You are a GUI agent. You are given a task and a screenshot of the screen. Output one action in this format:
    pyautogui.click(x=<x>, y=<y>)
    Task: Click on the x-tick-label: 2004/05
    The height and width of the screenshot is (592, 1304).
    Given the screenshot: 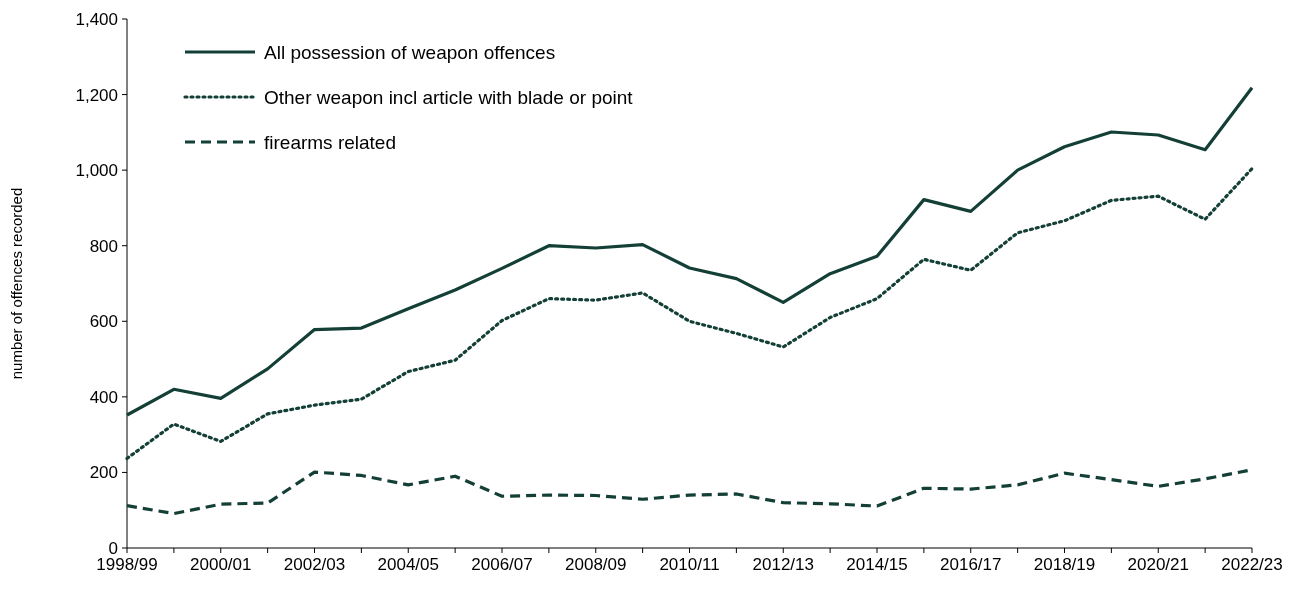 What is the action you would take?
    pyautogui.click(x=408, y=564)
    